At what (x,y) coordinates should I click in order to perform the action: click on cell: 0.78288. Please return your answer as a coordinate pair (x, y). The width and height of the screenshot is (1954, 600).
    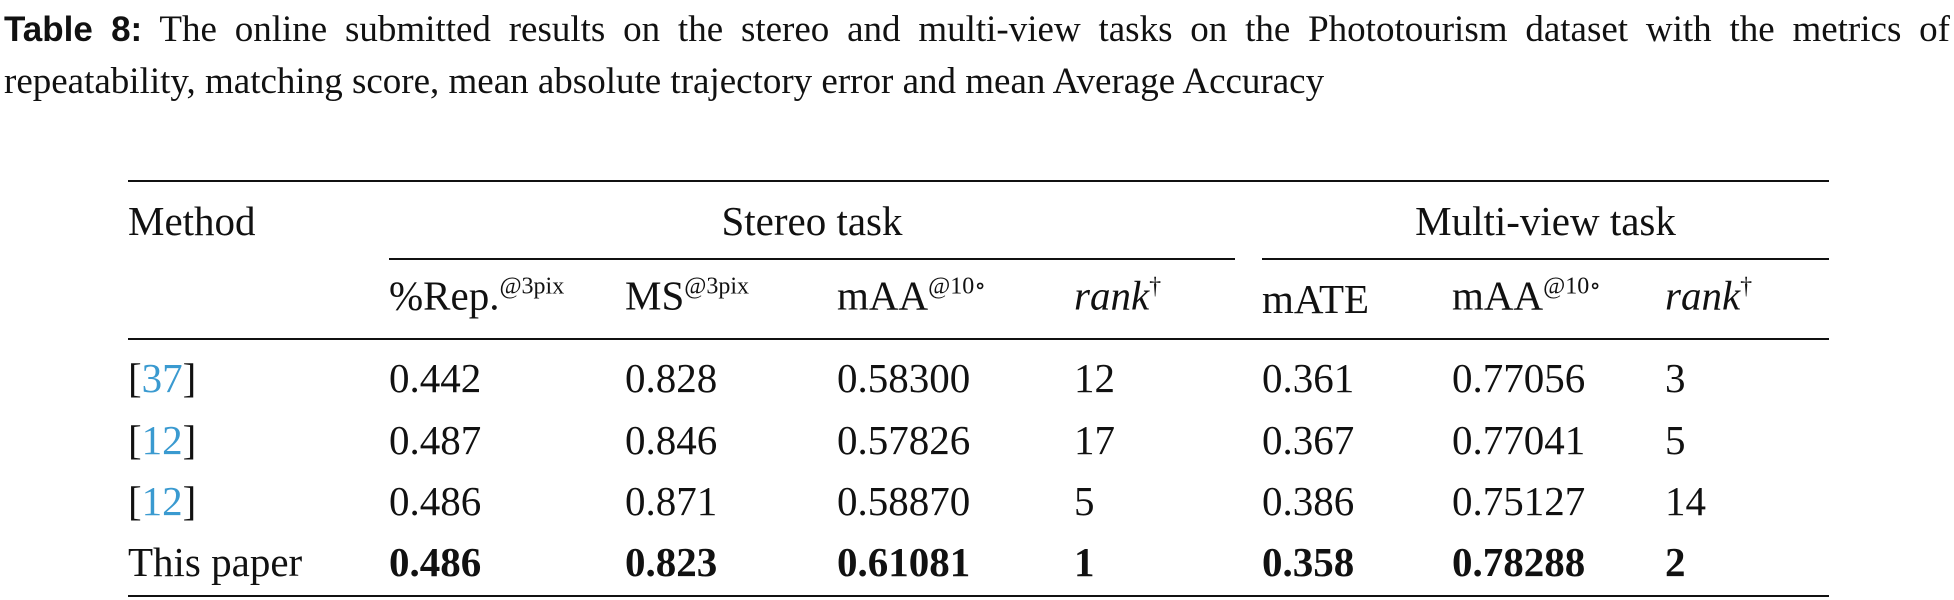
    Looking at the image, I should click on (1519, 562).